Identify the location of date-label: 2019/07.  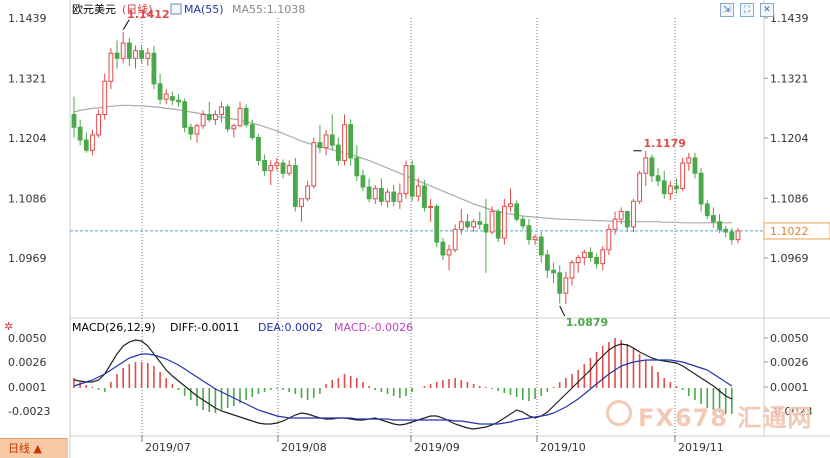
(168, 447).